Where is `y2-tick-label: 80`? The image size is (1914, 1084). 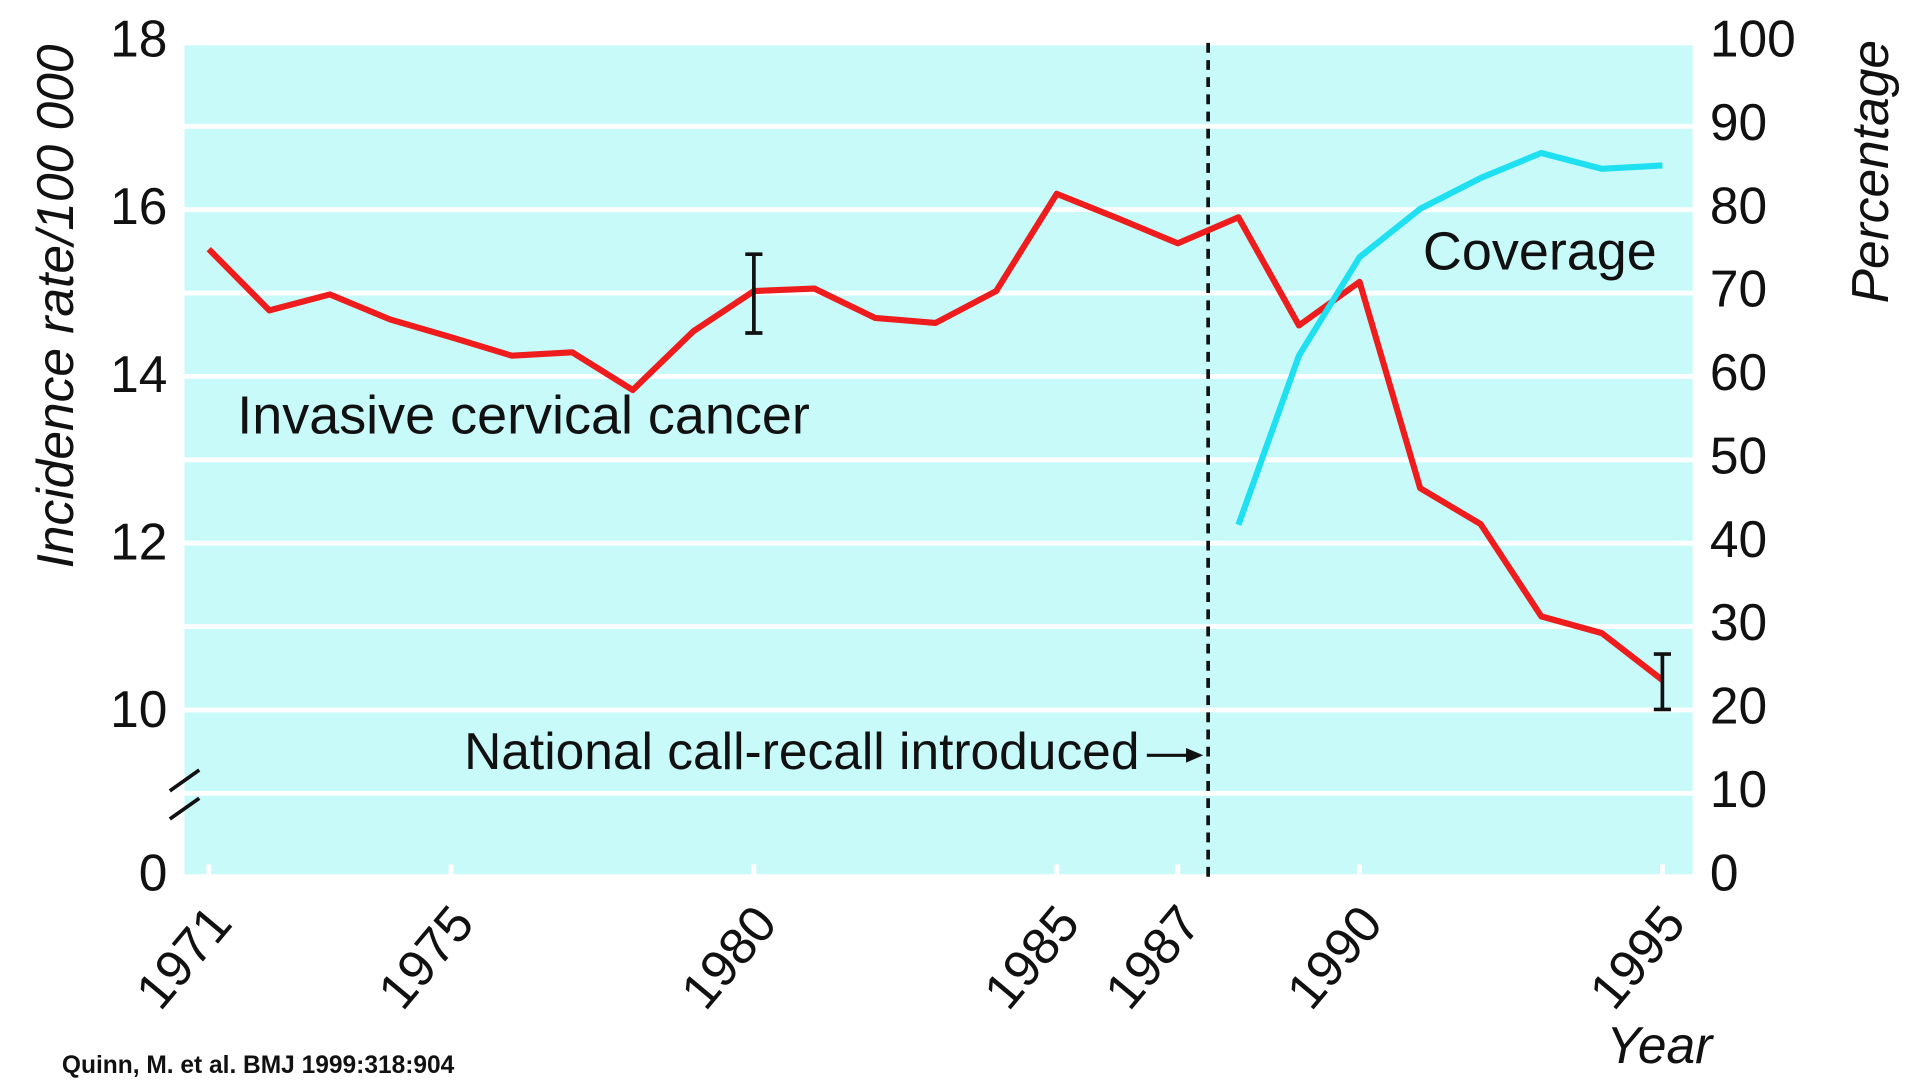 y2-tick-label: 80 is located at coordinates (1738, 205).